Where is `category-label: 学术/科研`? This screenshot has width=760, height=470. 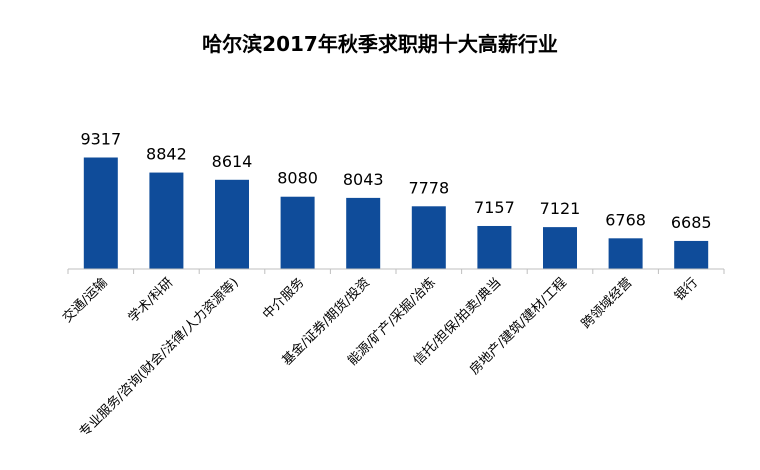 category-label: 学术/科研 is located at coordinates (150, 300).